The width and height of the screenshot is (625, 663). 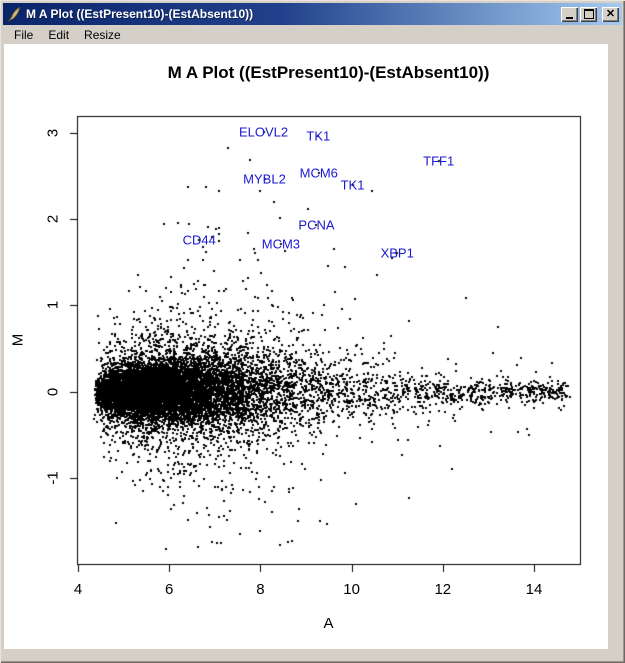 What do you see at coordinates (199, 240) in the screenshot?
I see `gene-label-cd44: CD44` at bounding box center [199, 240].